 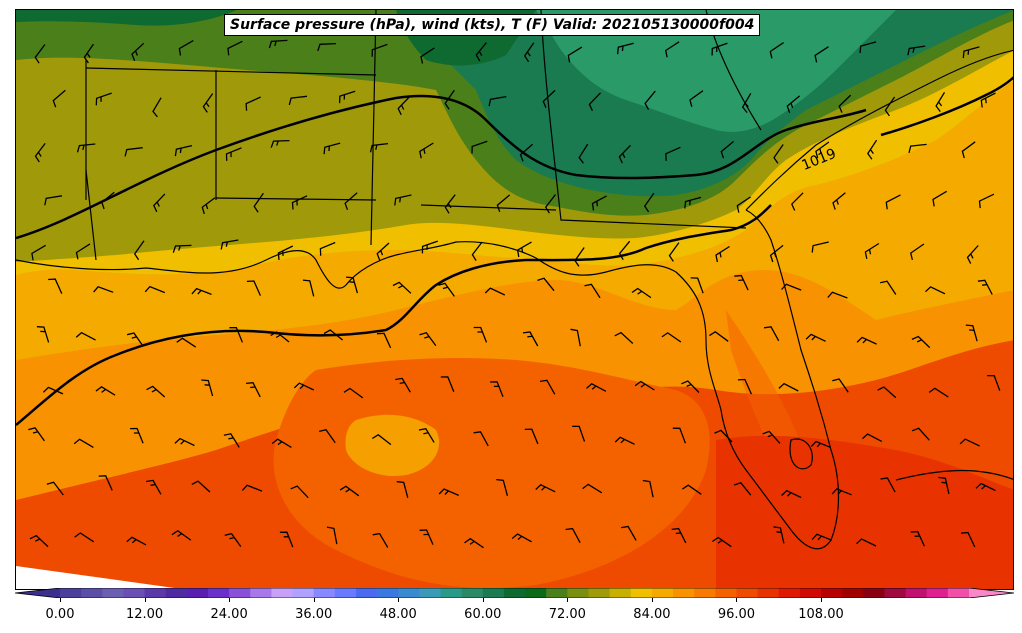 What do you see at coordinates (652, 614) in the screenshot?
I see `colorbar-tick-label: 84.00` at bounding box center [652, 614].